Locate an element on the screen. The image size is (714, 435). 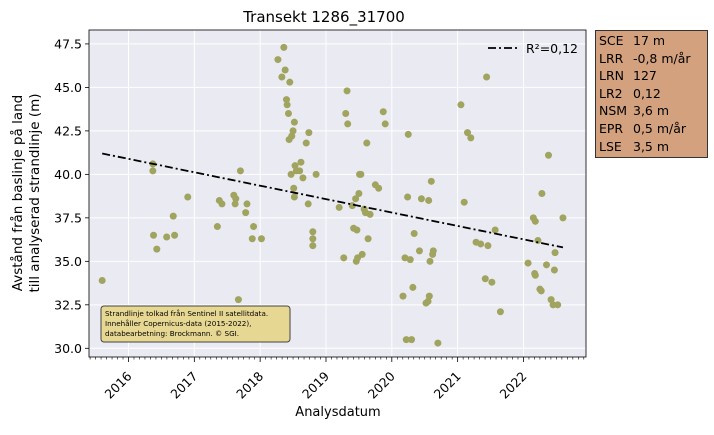
stat-key: LR2 is located at coordinates (611, 93).